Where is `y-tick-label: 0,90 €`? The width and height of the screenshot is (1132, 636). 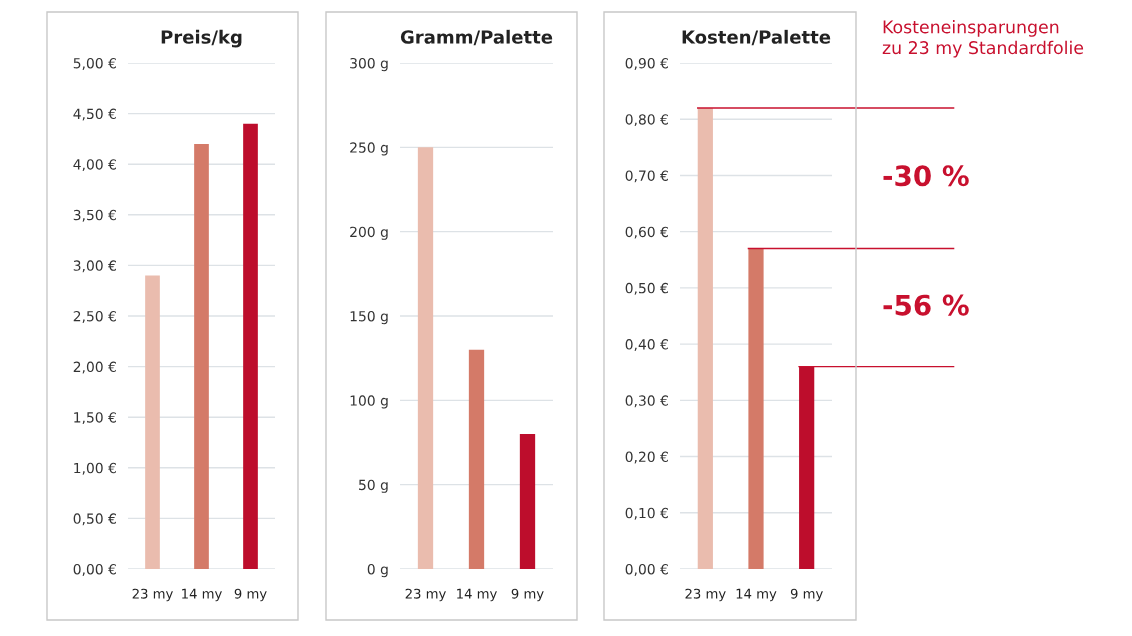 y-tick-label: 0,90 € is located at coordinates (646, 63).